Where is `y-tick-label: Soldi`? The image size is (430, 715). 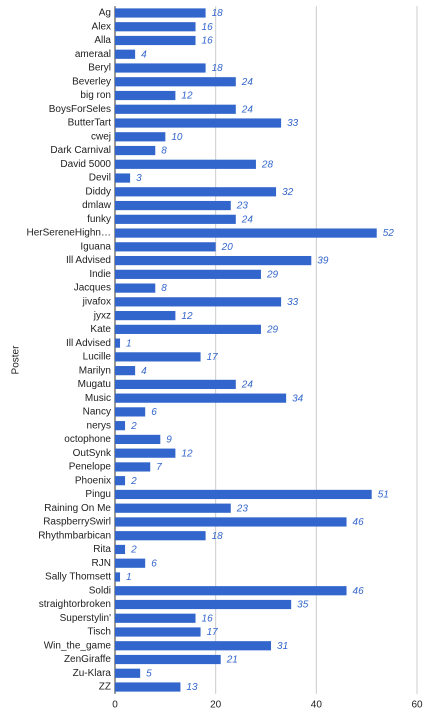 y-tick-label: Soldi is located at coordinates (100, 590).